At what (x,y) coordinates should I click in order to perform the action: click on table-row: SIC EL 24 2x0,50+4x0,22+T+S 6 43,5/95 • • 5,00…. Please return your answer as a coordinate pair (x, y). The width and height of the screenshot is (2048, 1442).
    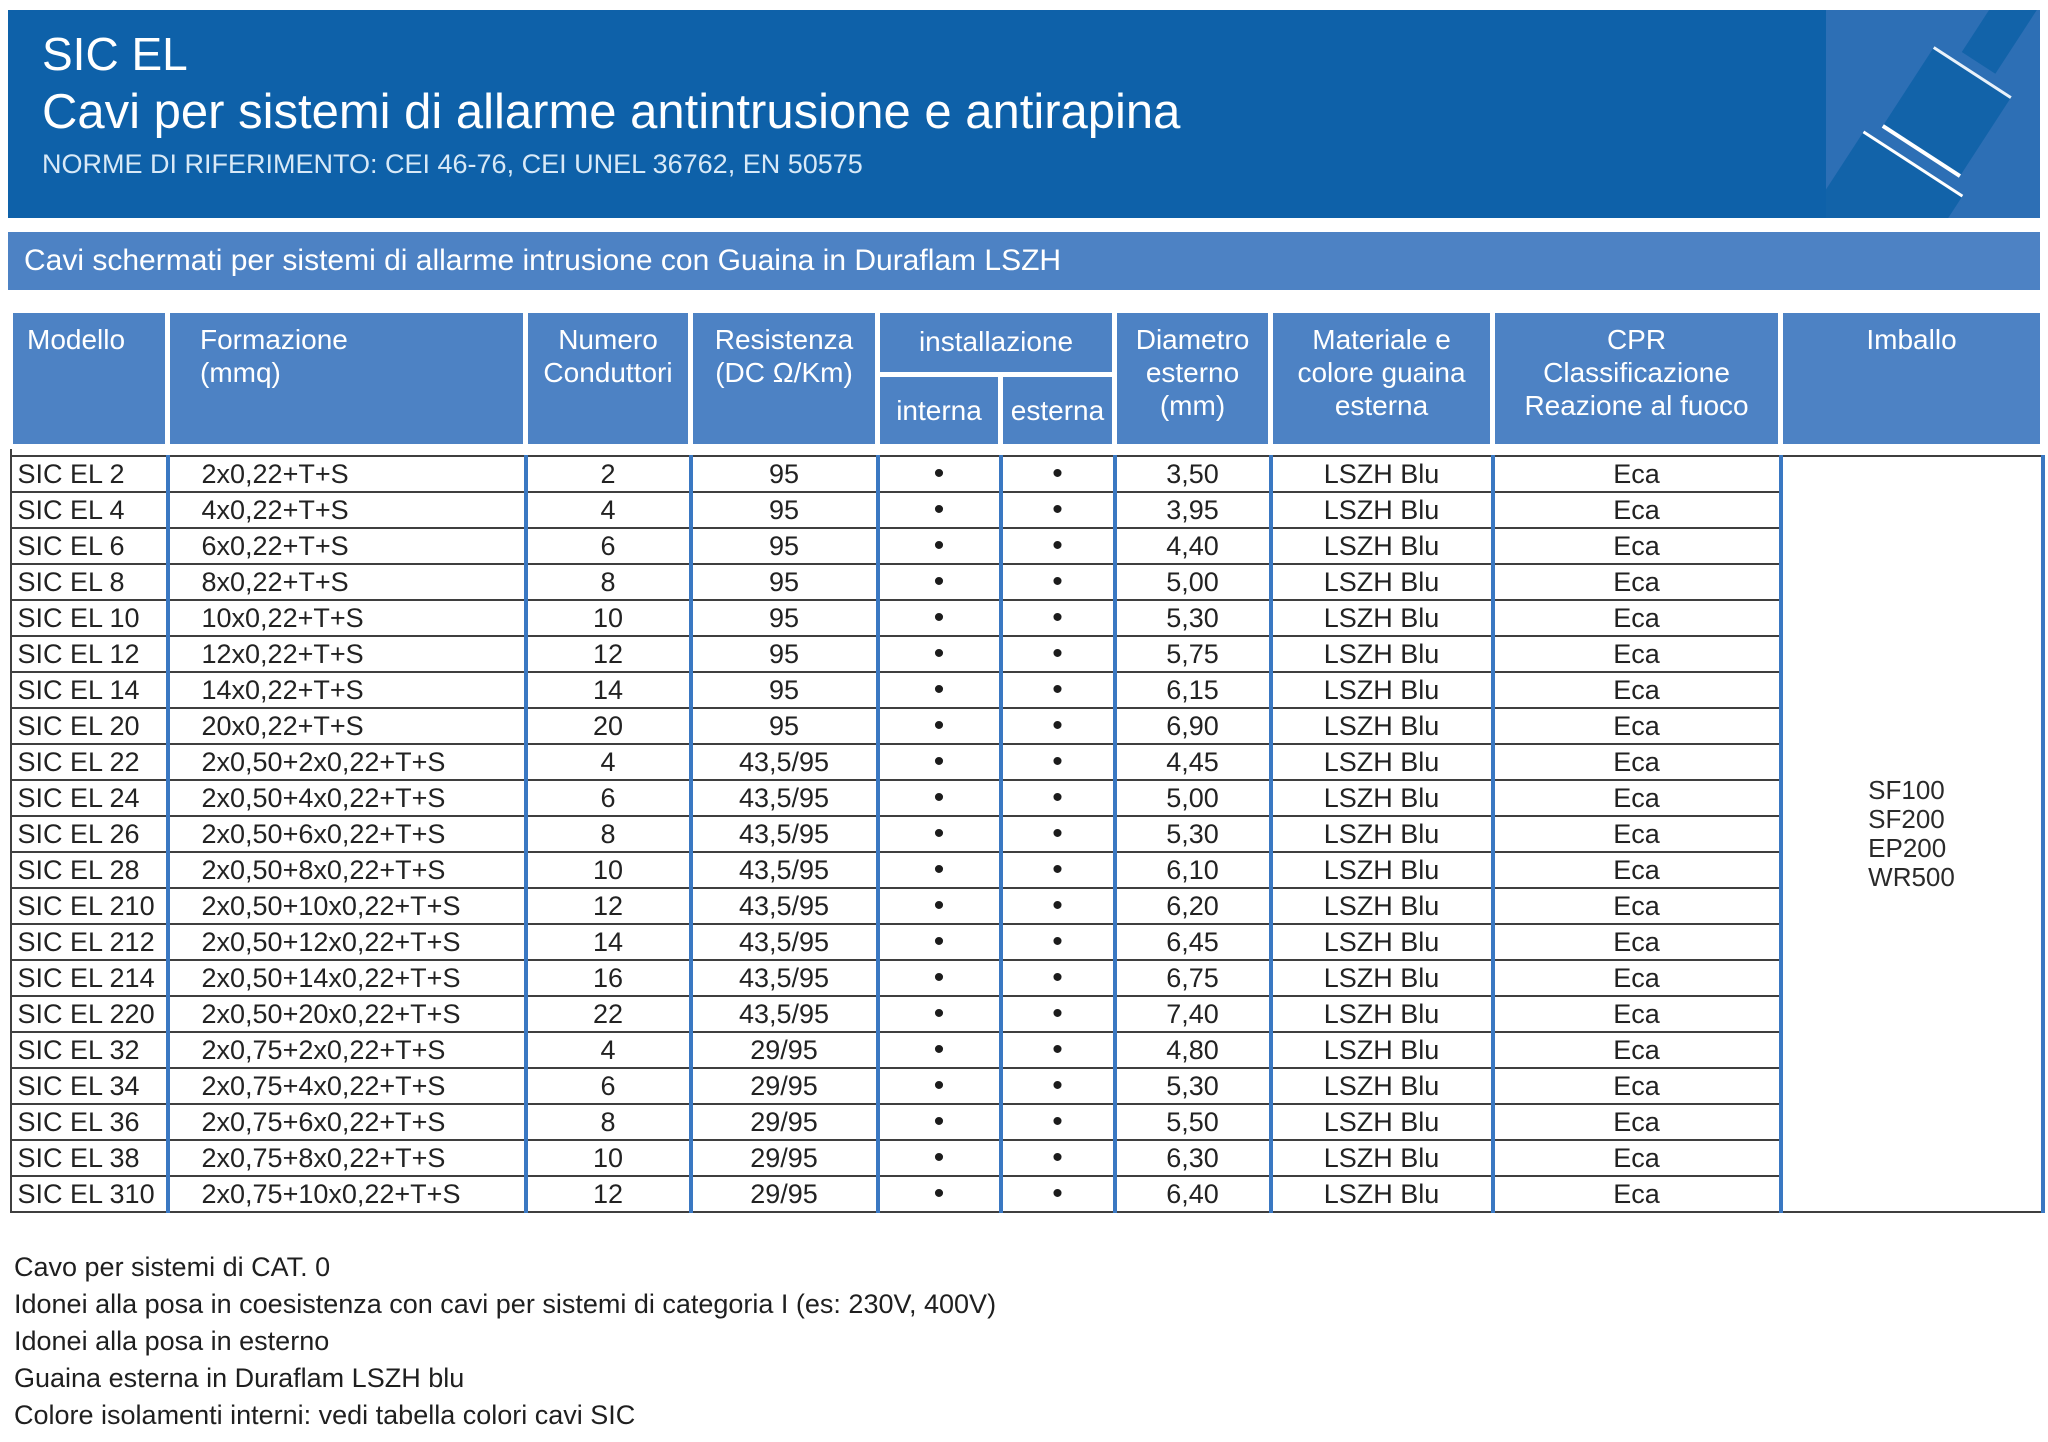
    Looking at the image, I should click on (1026, 798).